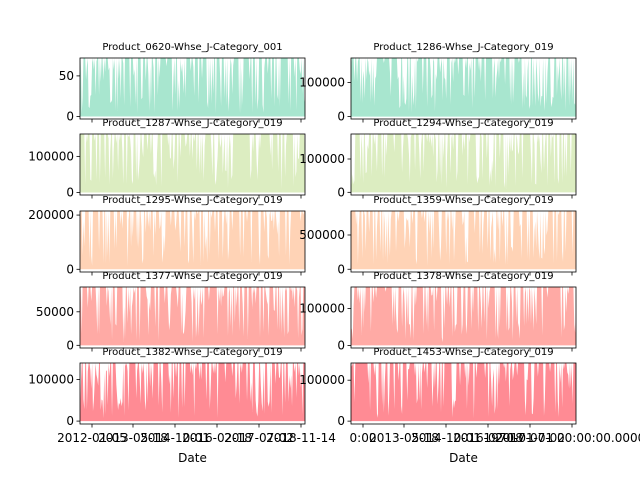  Describe the element at coordinates (463, 47) in the screenshot. I see `subplot-title: Product_1286-Whse_J-Category_019` at that location.